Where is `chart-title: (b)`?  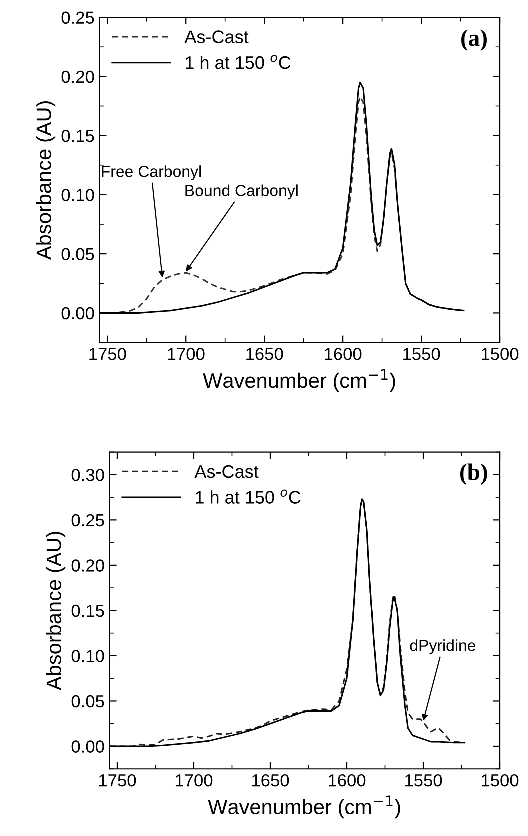
chart-title: (b) is located at coordinates (474, 475).